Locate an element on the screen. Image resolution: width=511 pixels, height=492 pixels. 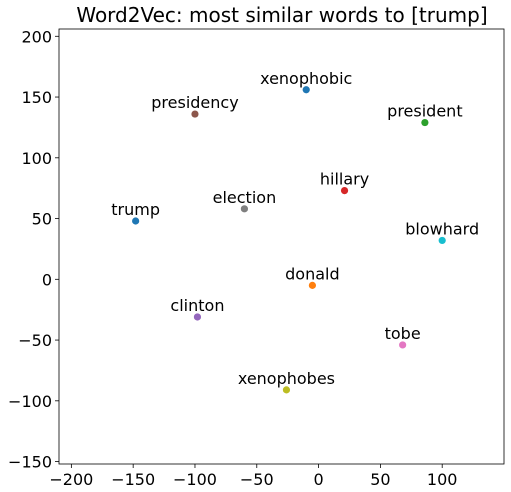
point-label: donald is located at coordinates (312, 273).